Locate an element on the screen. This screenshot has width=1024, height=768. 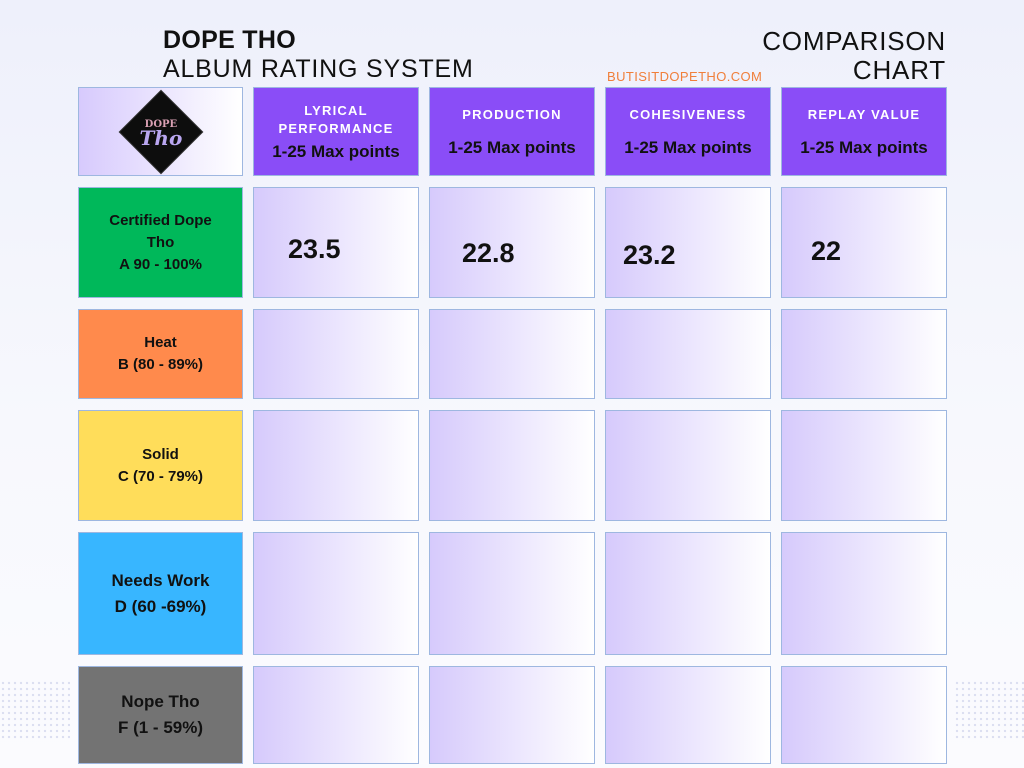
grade-range: F (1 - 59%) is located at coordinates (160, 727).